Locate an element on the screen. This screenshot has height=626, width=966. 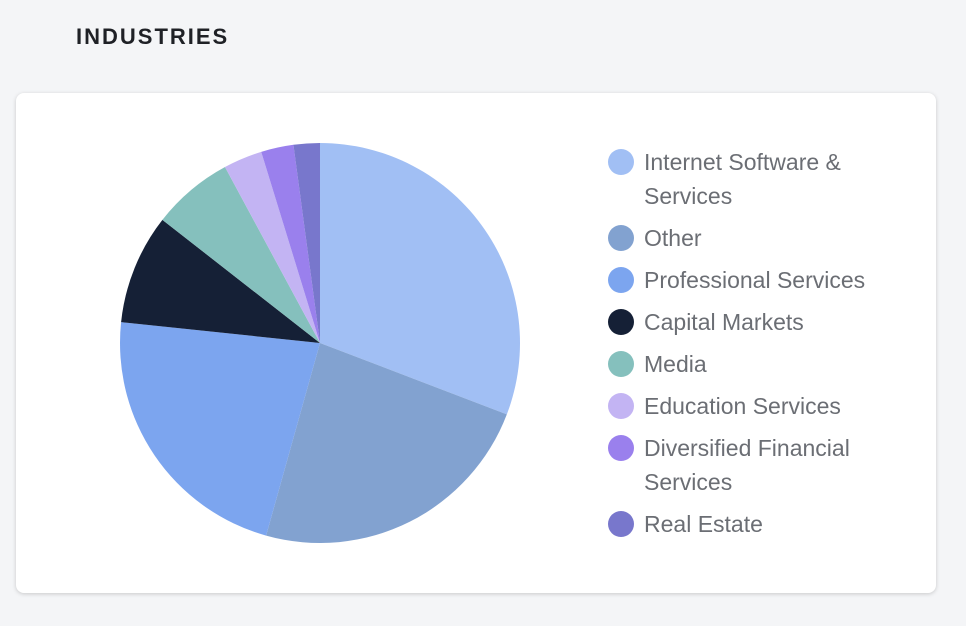
pie-slice-real-estate is located at coordinates (306, 243).